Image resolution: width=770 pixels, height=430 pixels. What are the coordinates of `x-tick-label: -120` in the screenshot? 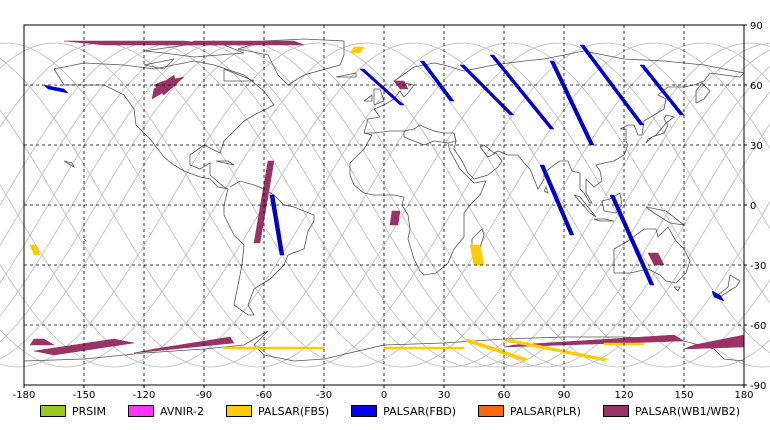 It's located at (144, 395).